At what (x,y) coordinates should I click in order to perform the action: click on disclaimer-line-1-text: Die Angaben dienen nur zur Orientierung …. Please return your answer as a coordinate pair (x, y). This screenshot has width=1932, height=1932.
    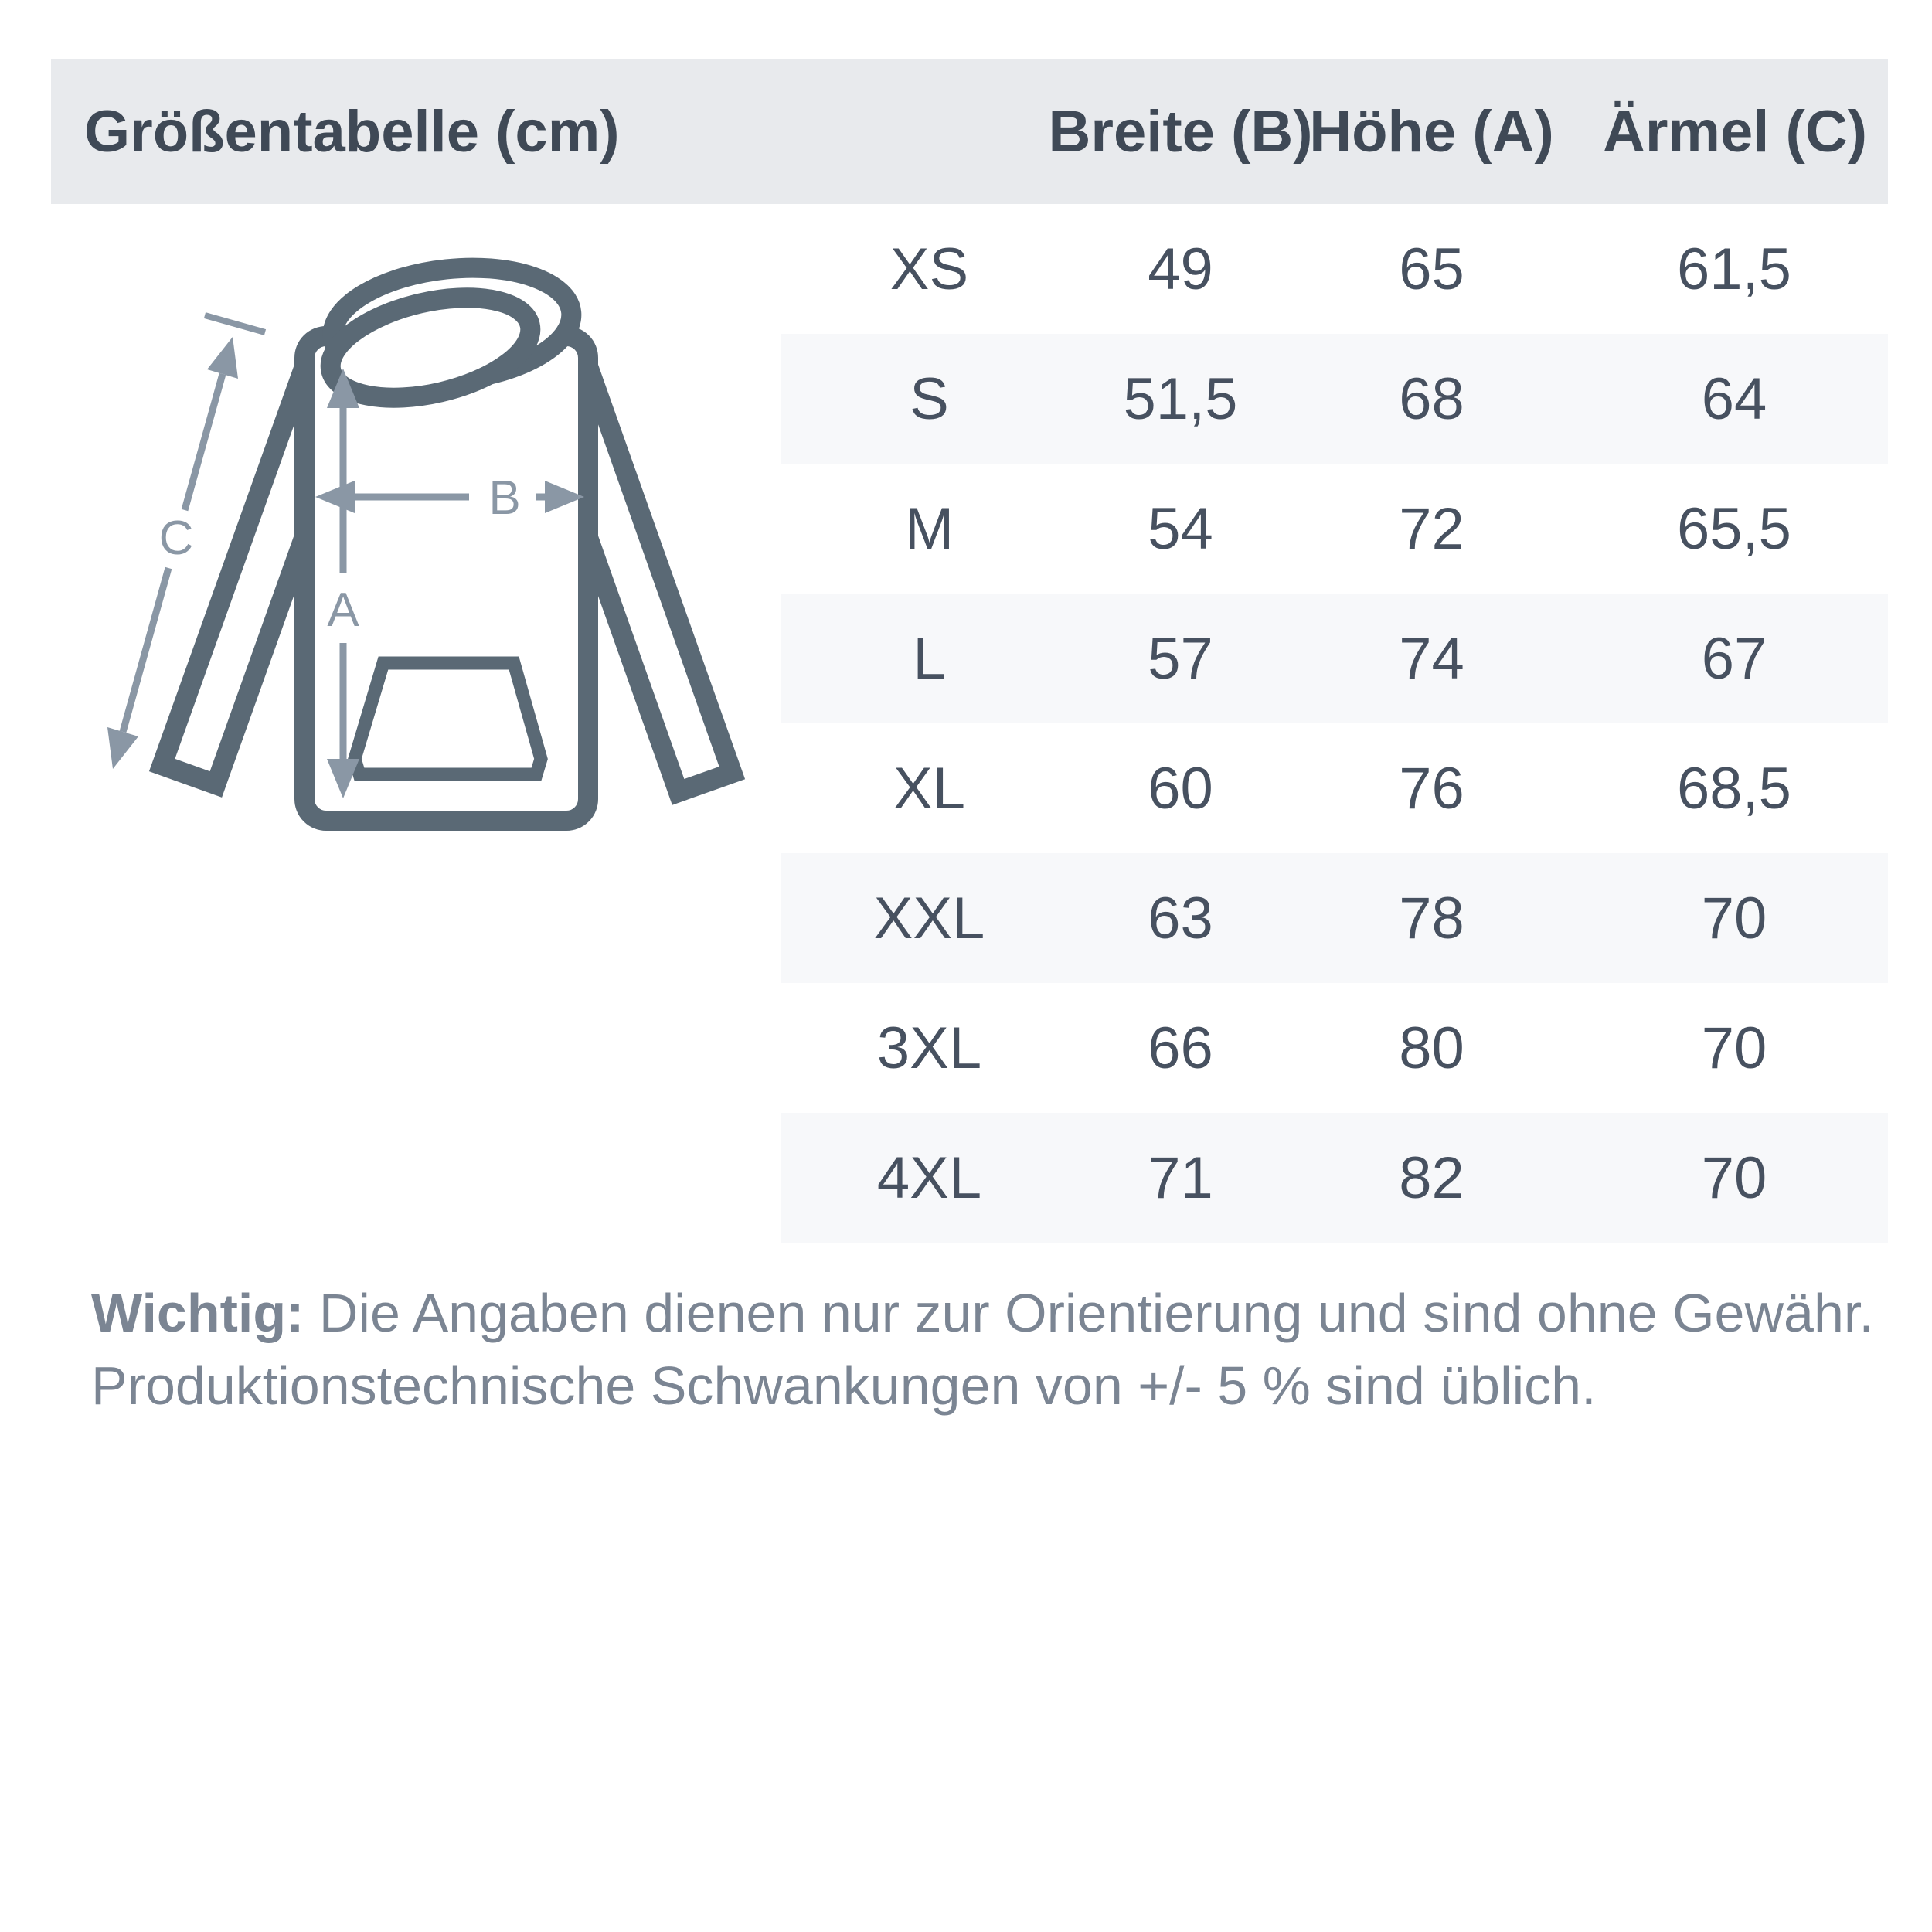
    Looking at the image, I should click on (1089, 1313).